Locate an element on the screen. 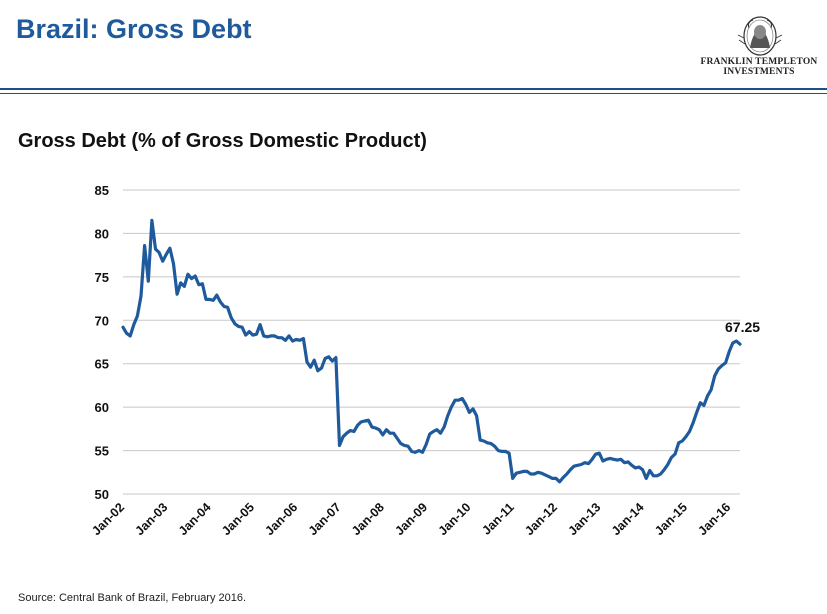 Image resolution: width=827 pixels, height=614 pixels. x-tick-label: Jan-05 is located at coordinates (238, 519).